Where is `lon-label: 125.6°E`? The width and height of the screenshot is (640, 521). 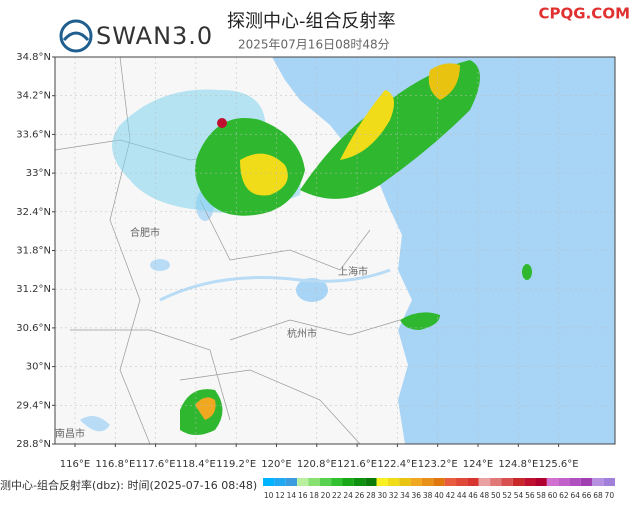
lon-label: 125.6°E is located at coordinates (559, 464).